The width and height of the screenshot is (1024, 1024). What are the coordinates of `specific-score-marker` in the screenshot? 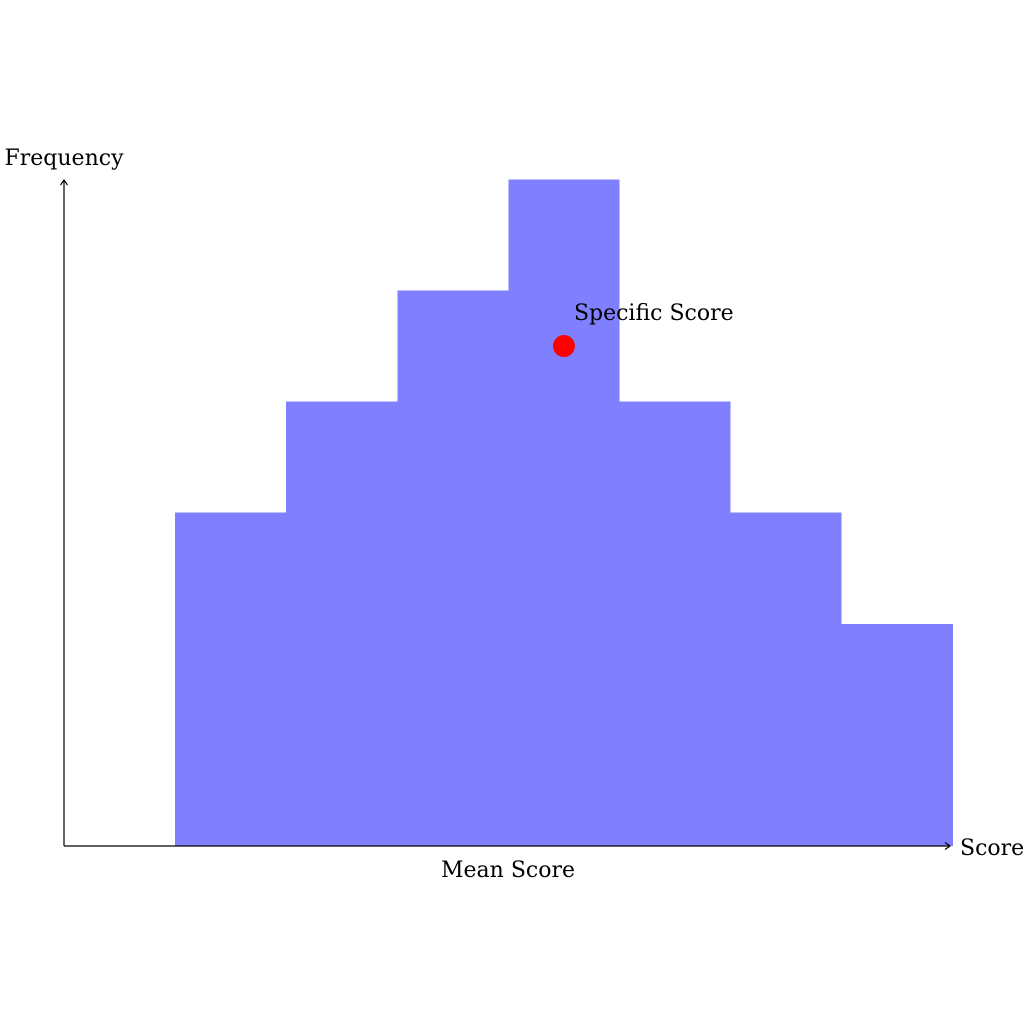 It's located at (563, 346).